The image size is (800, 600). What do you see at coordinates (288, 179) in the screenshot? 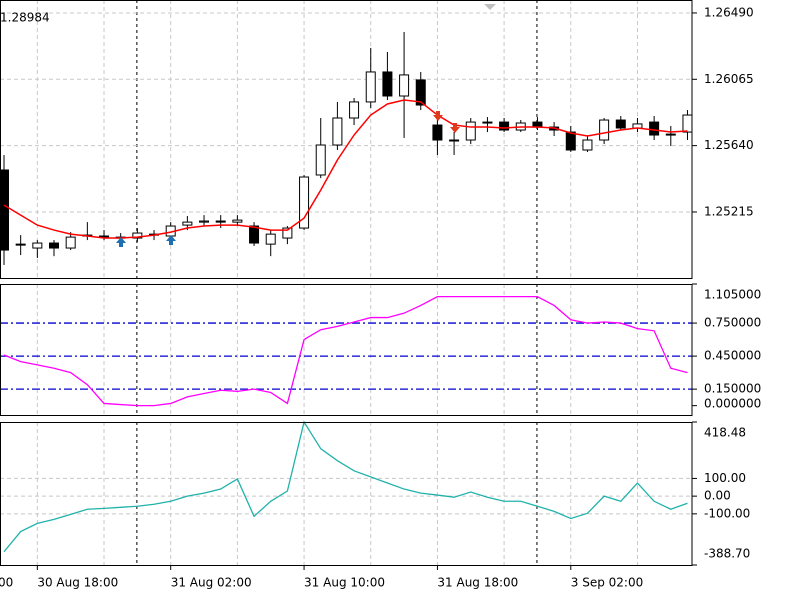
I see `signal-arrows` at bounding box center [288, 179].